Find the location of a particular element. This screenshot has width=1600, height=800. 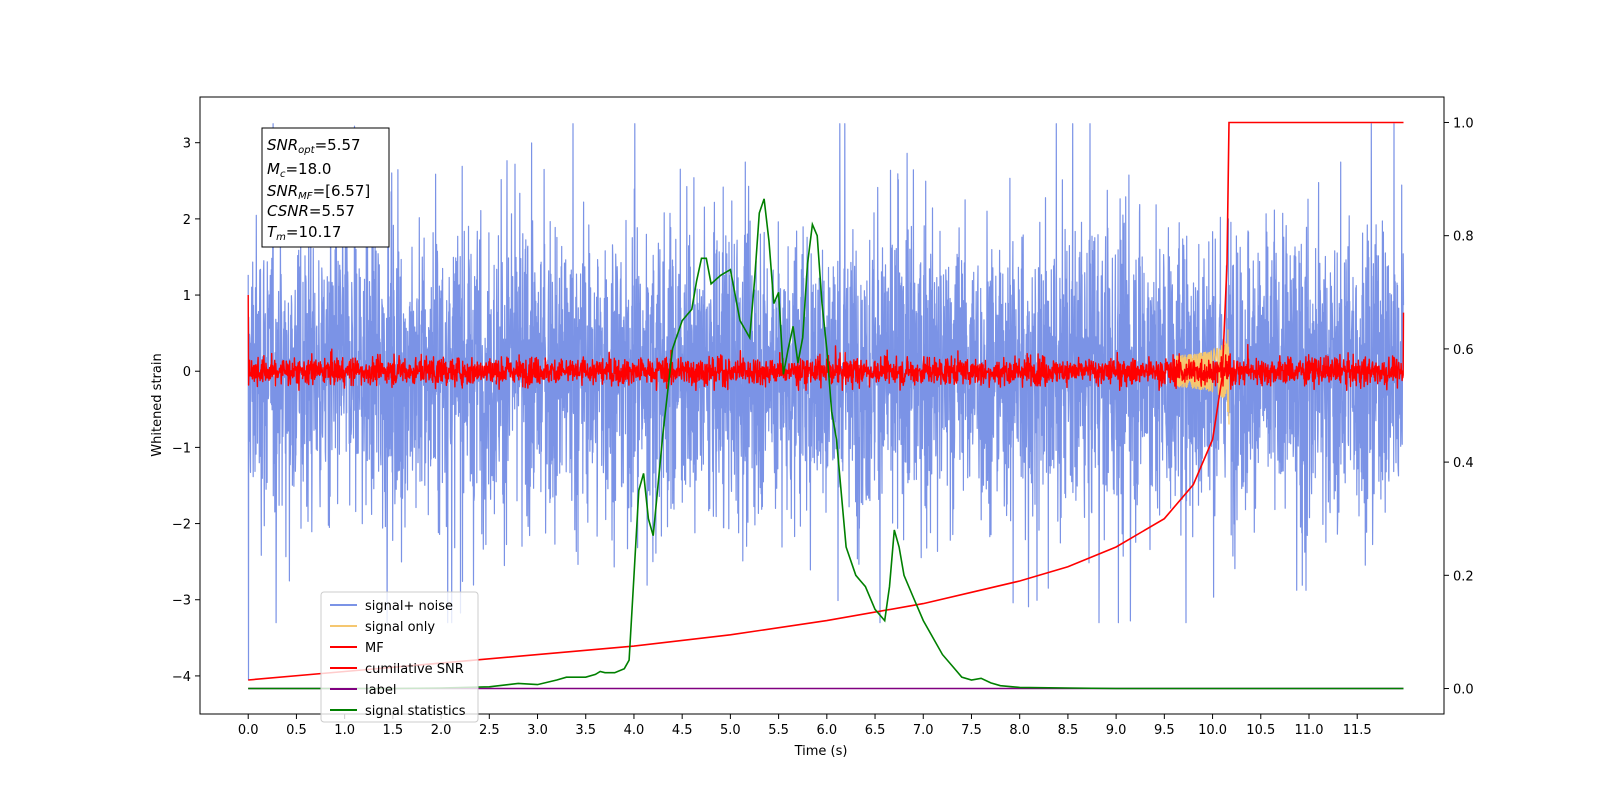

x-tick-label: 9.0 is located at coordinates (1116, 730).